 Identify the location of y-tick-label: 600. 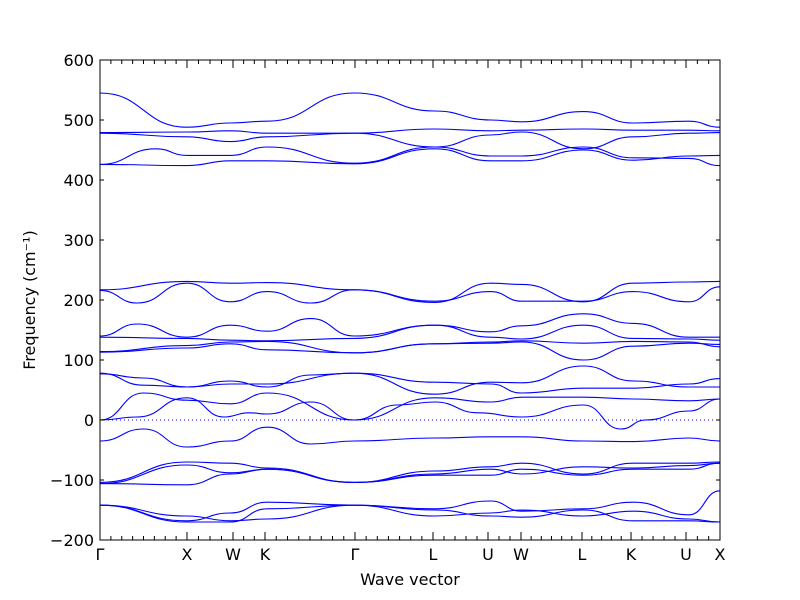
(78, 60).